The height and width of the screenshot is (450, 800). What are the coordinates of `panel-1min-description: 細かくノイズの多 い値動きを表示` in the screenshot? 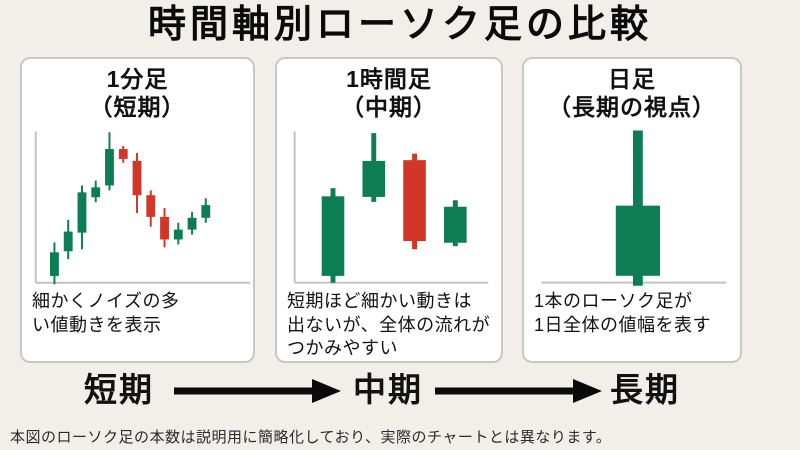 It's located at (106, 313).